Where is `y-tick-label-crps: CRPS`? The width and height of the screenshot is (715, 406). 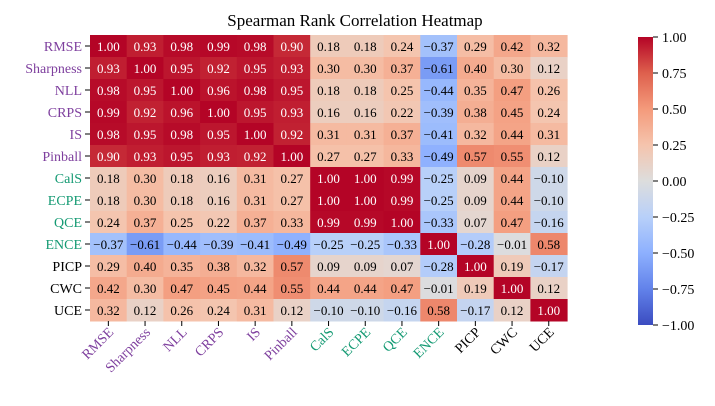 y-tick-label-crps: CRPS is located at coordinates (65, 113).